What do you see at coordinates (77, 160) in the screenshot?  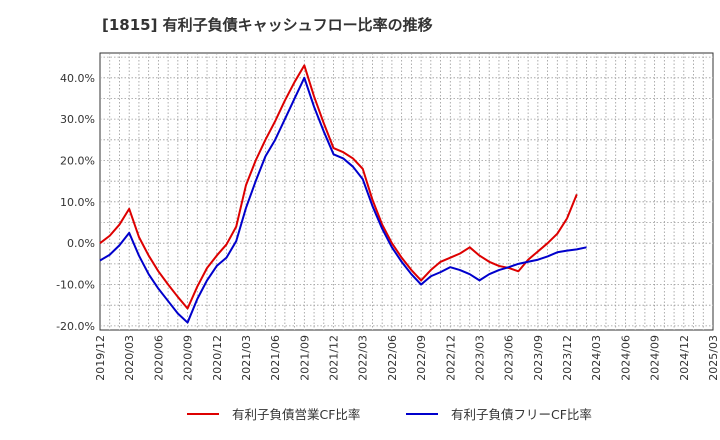 I see `y-tick-label: 20.0%` at bounding box center [77, 160].